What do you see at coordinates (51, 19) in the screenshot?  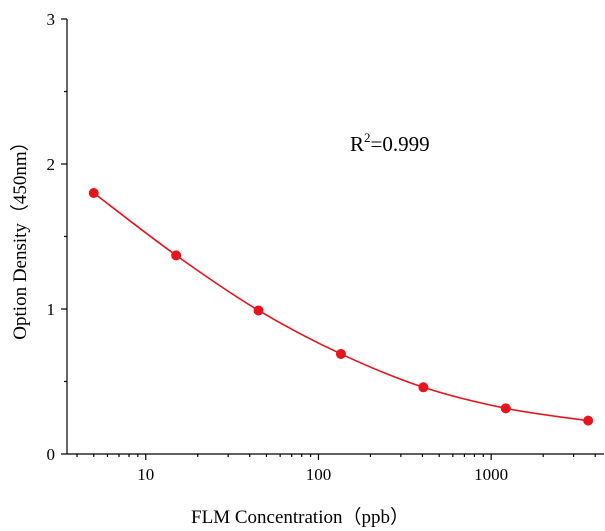 I see `y-tick-label: 3` at bounding box center [51, 19].